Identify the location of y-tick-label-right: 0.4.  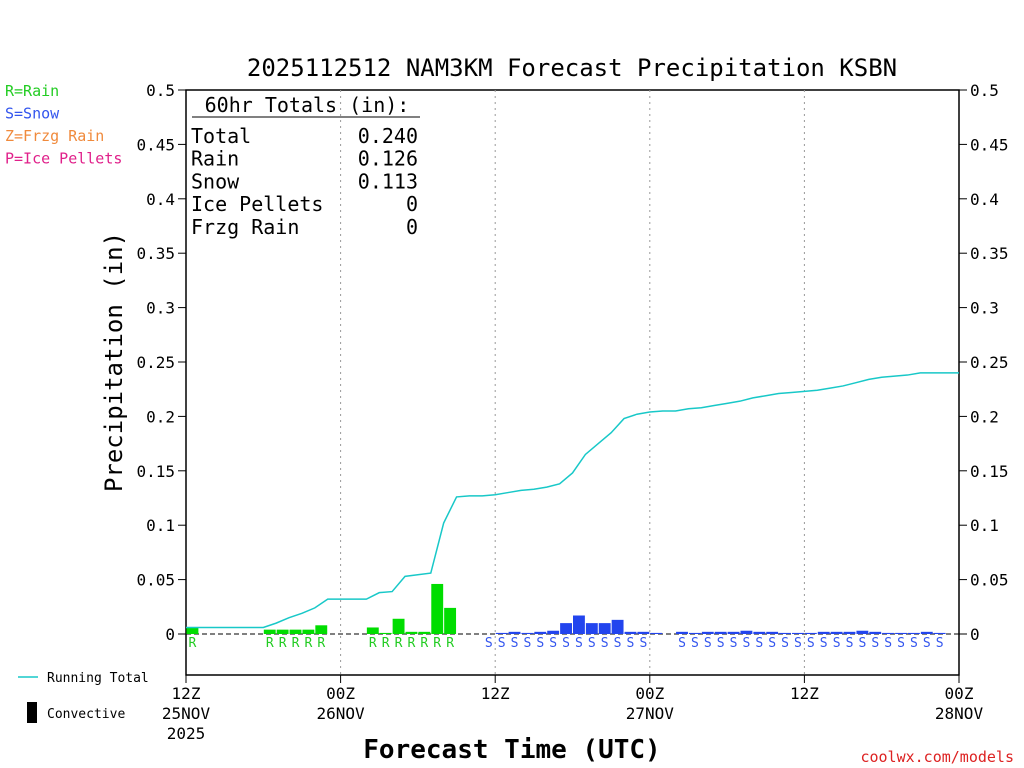
(984, 199).